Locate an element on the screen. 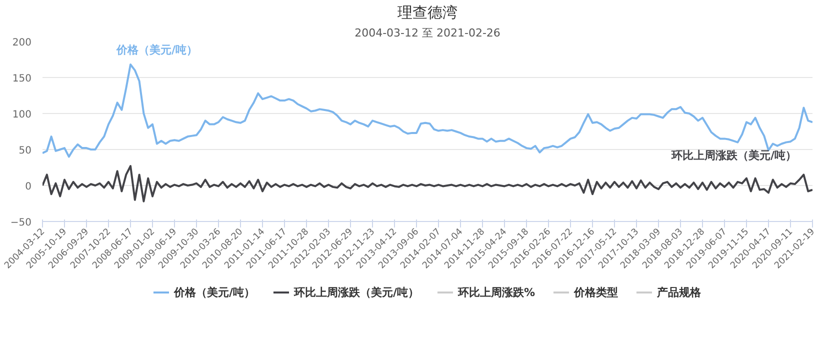 The image size is (831, 342). legend-label: 环比上周涨跌% is located at coordinates (497, 292).